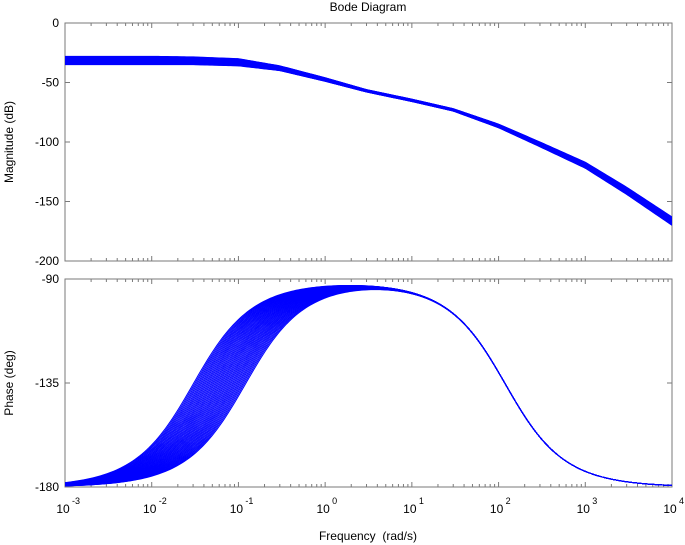 This screenshot has height=545, width=685. I want to click on magnitude-ytick-label: -200, so click(47, 261).